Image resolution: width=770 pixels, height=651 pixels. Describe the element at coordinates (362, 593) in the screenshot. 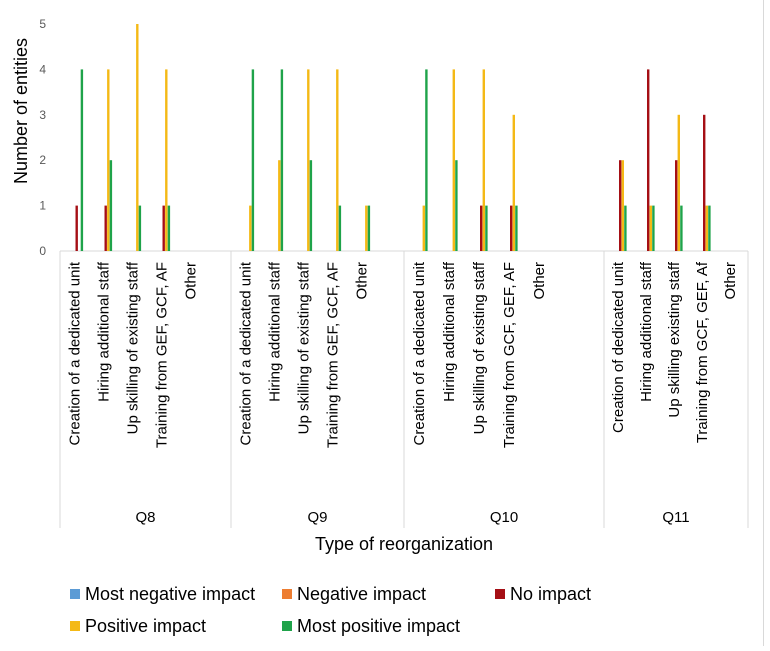

I see `legend-label-negative: Negative impact` at that location.